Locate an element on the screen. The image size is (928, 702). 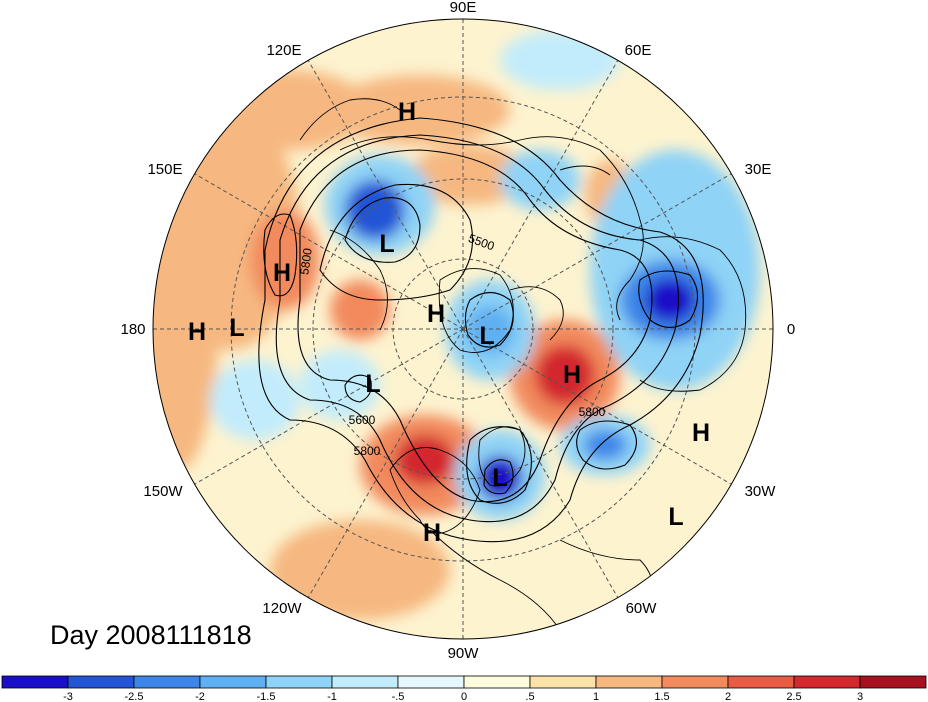
colorbar-label: 3 is located at coordinates (860, 696).